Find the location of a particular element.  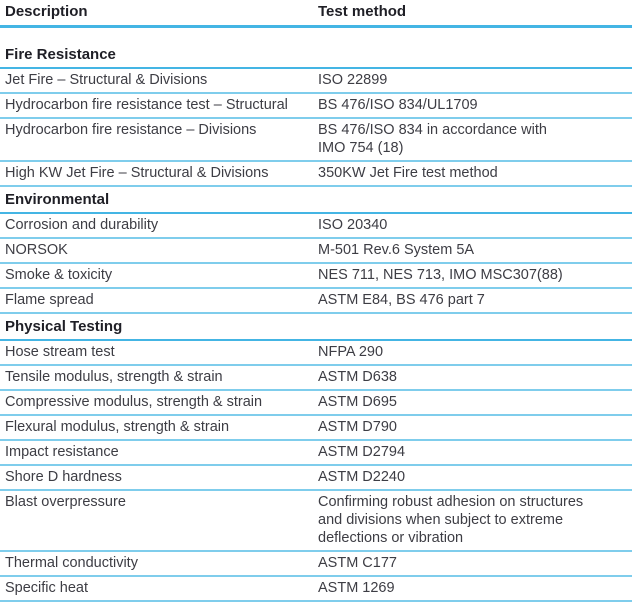

row-test-method: ASTM C177 is located at coordinates (357, 563).